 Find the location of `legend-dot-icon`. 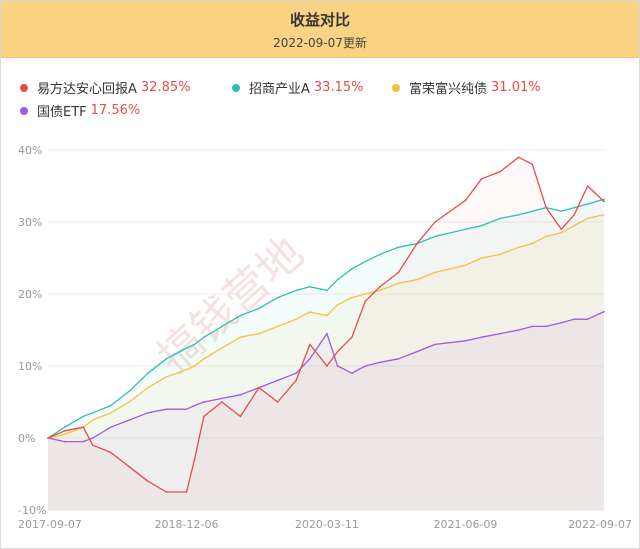

legend-dot-icon is located at coordinates (24, 87).